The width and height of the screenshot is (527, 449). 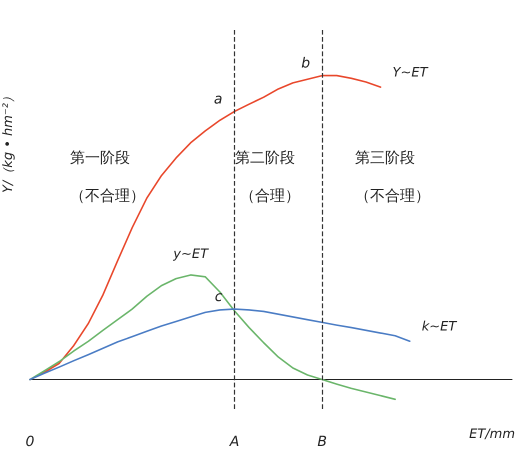 I want to click on x-tick-label: A, so click(x=234, y=441).